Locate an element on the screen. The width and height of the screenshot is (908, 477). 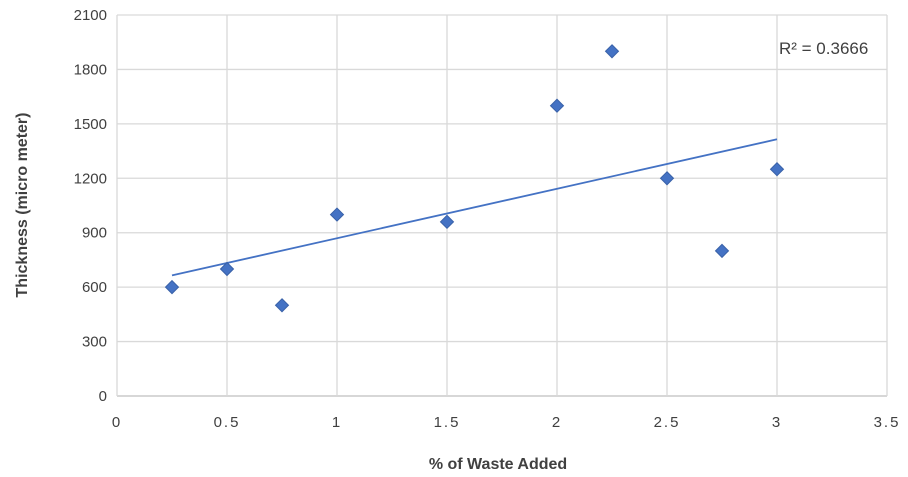
y-tick-label: 1500 is located at coordinates (90, 124).